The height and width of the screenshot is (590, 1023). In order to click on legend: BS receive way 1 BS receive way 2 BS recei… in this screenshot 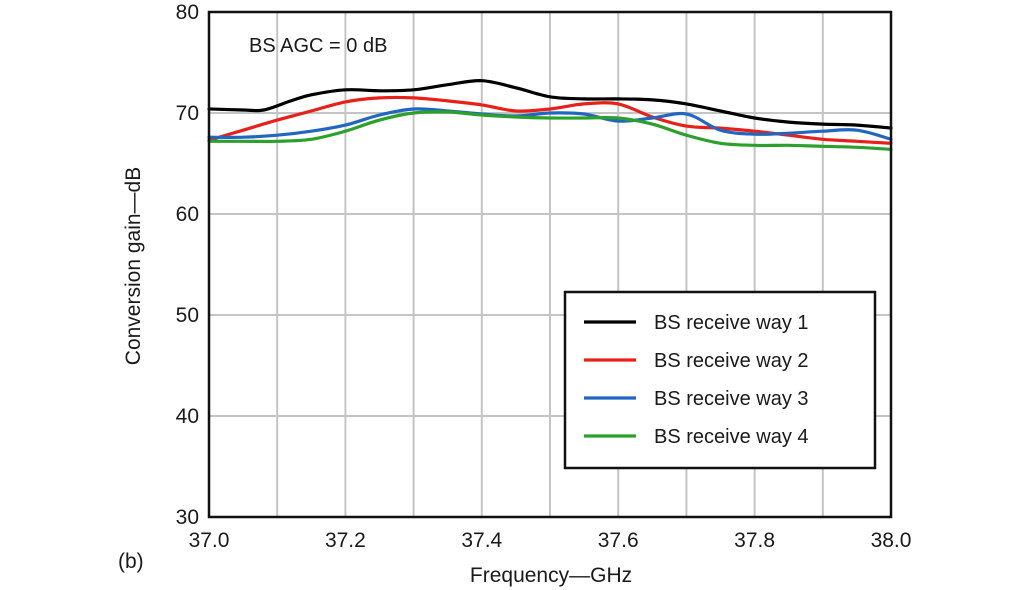, I will do `click(720, 380)`.